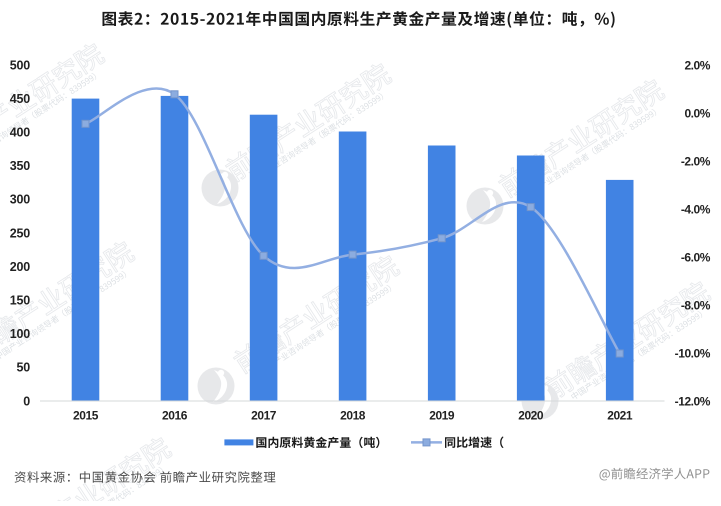 This screenshot has width=721, height=506. Describe the element at coordinates (693, 353) in the screenshot. I see `svg-text: -10.0%` at that location.